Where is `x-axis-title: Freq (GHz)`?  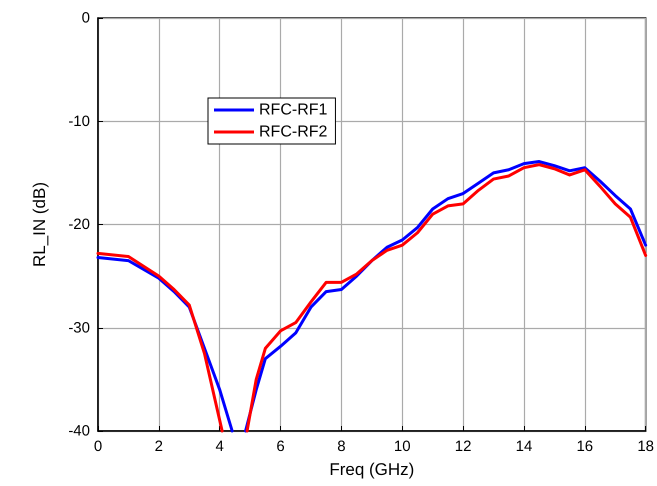
x-axis-title: Freq (GHz) is located at coordinates (371, 469).